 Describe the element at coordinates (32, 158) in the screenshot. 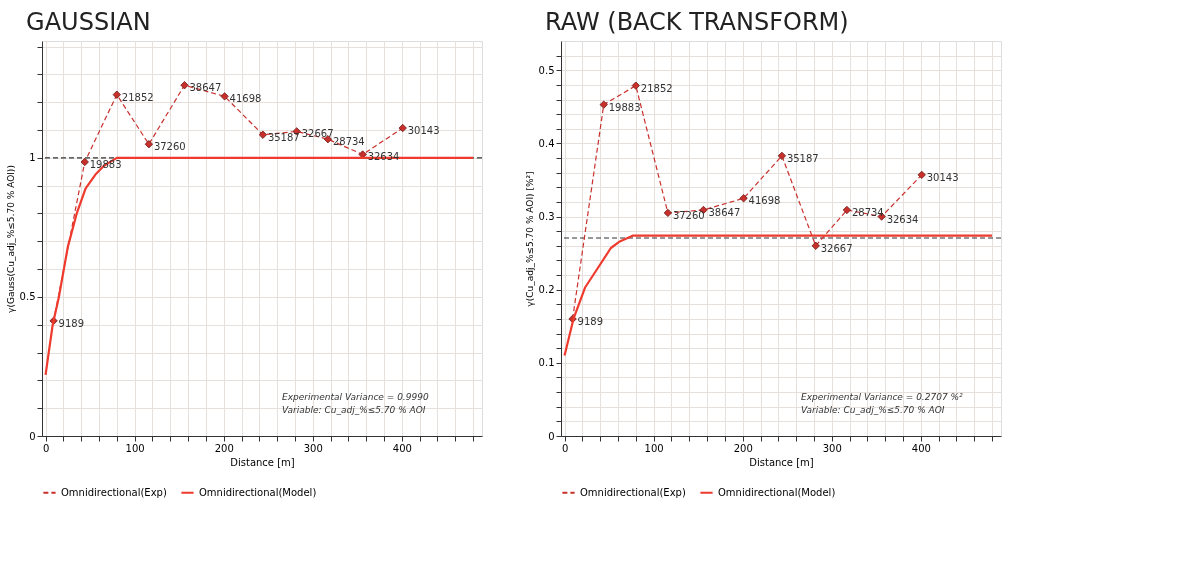

I see `y-tick-label: 1` at that location.